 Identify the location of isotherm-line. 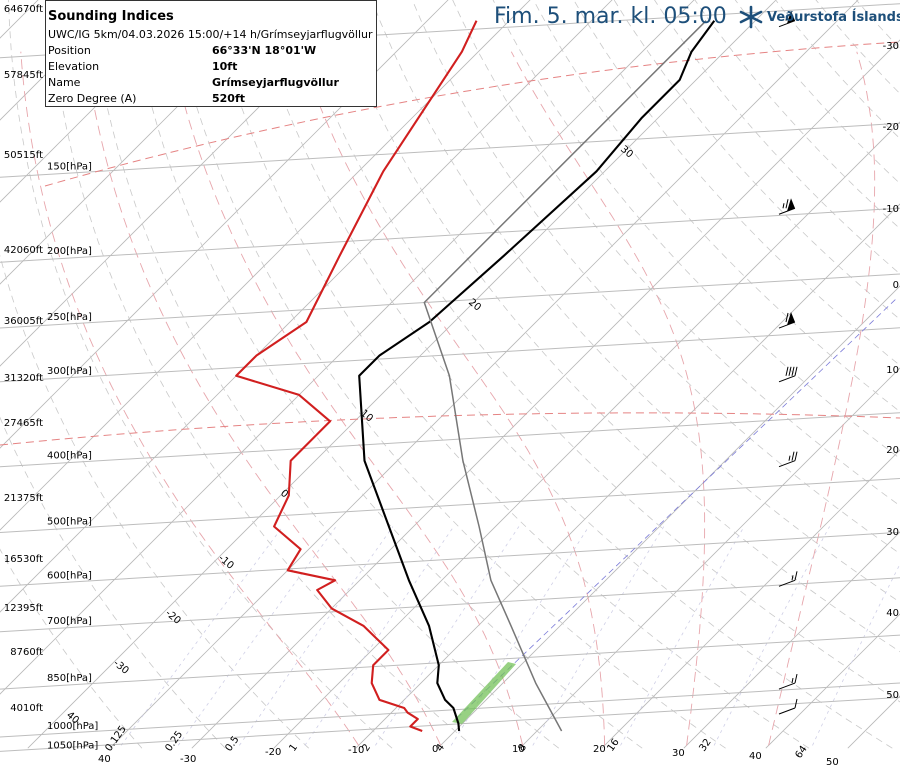
(791, 640).